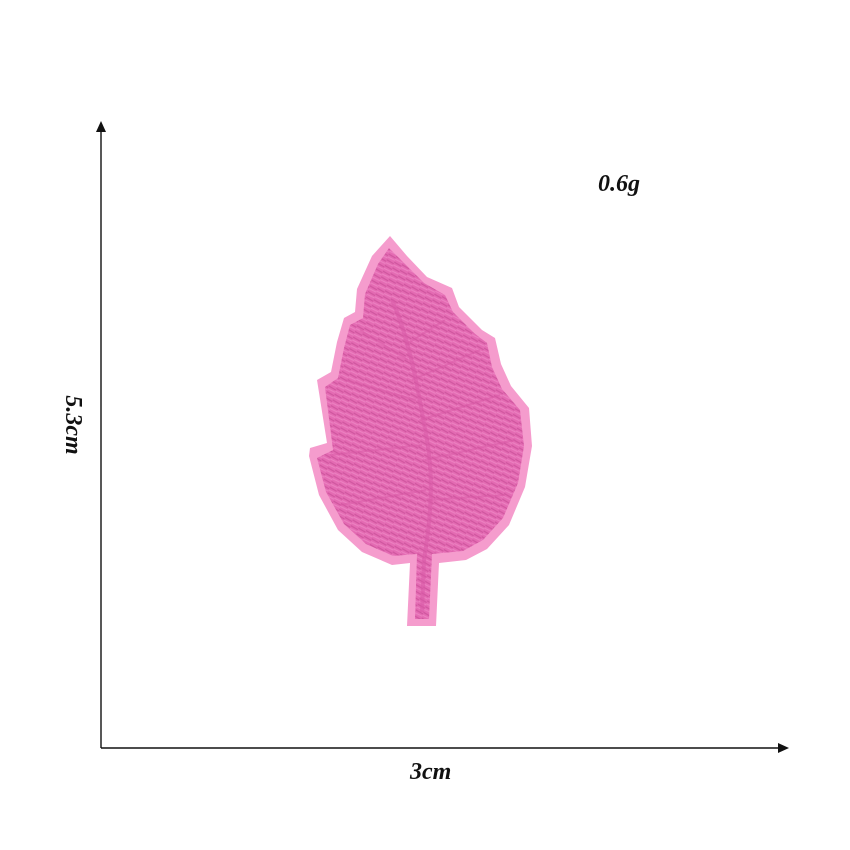 The width and height of the screenshot is (850, 850). I want to click on leaf-body, so click(420, 433).